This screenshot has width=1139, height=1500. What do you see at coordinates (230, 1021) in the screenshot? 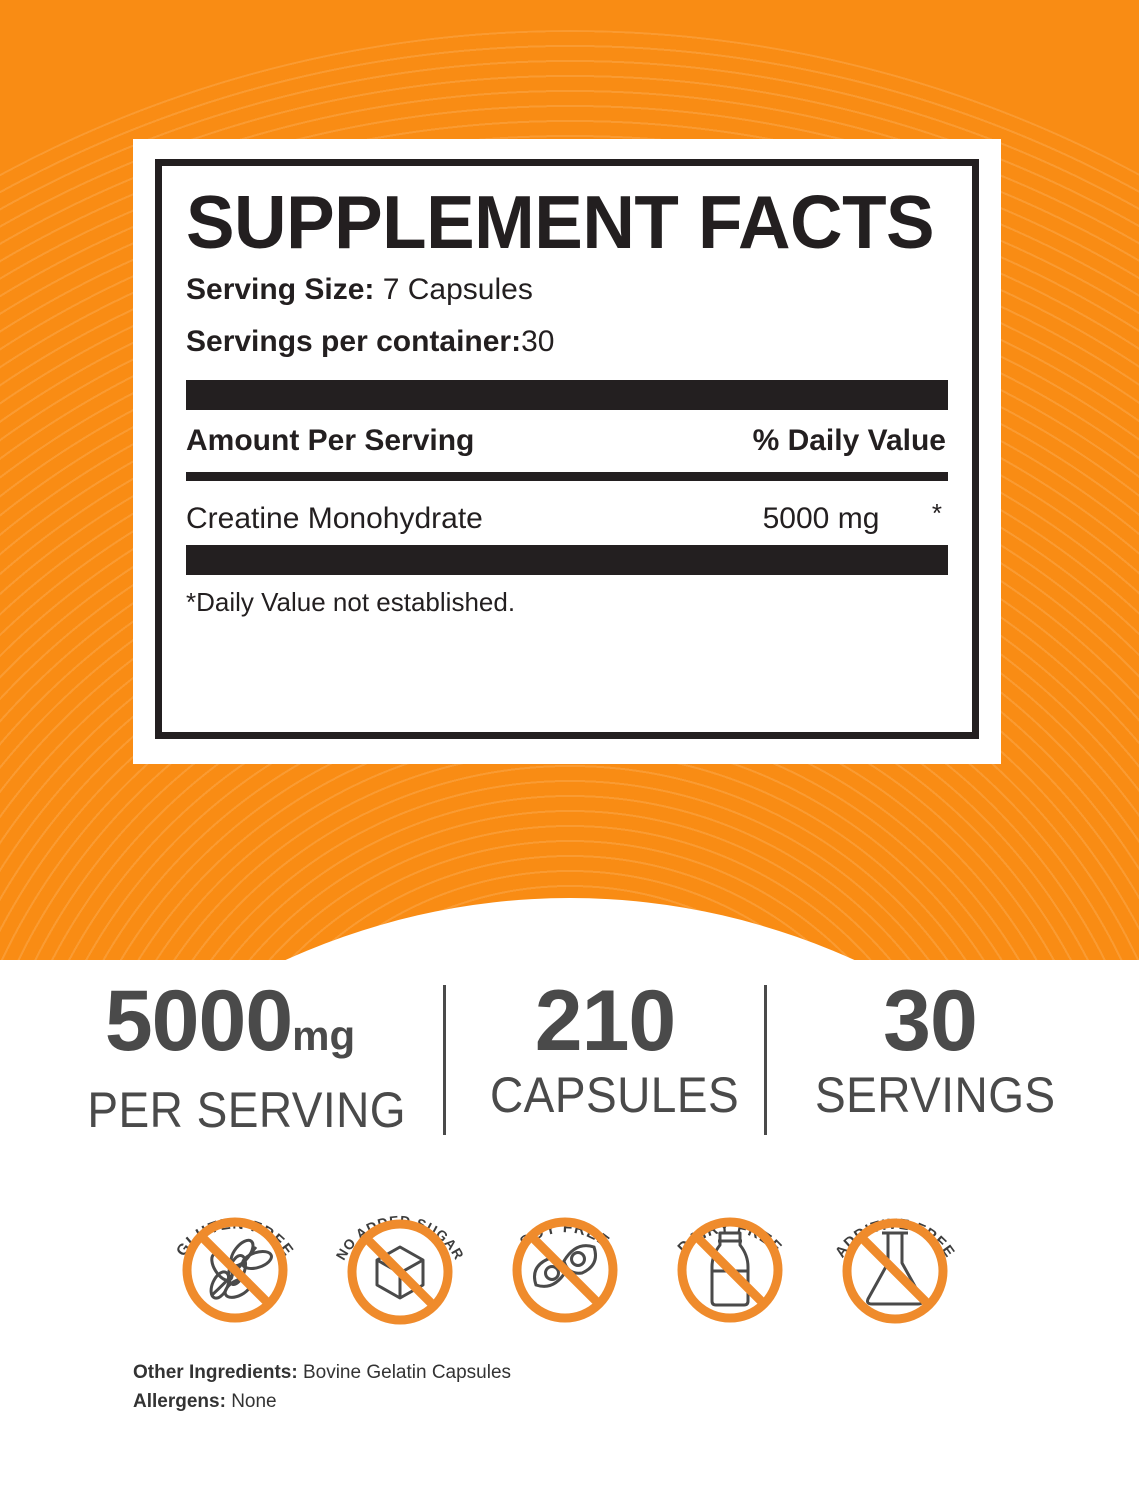
I see `stat-per-serving-number: 5000mg` at bounding box center [230, 1021].